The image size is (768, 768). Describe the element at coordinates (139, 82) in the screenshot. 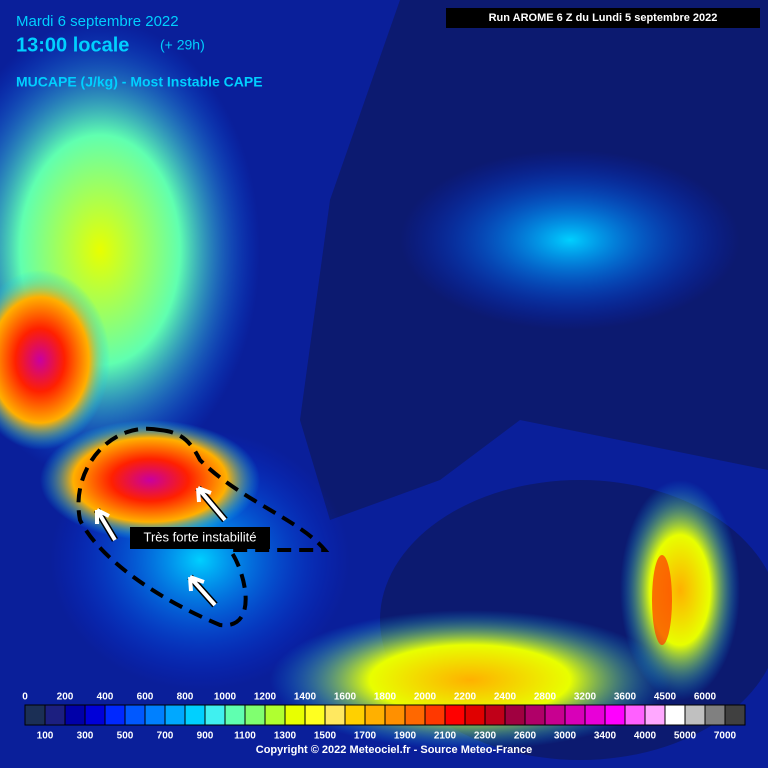

I see `parameter: MUCAPE (J/kg) - Most Instable CAPE` at that location.